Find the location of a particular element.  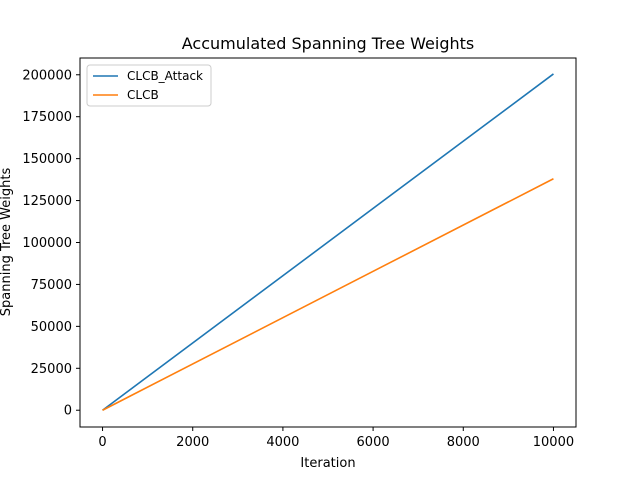

y-tick-label: 0 is located at coordinates (68, 411).